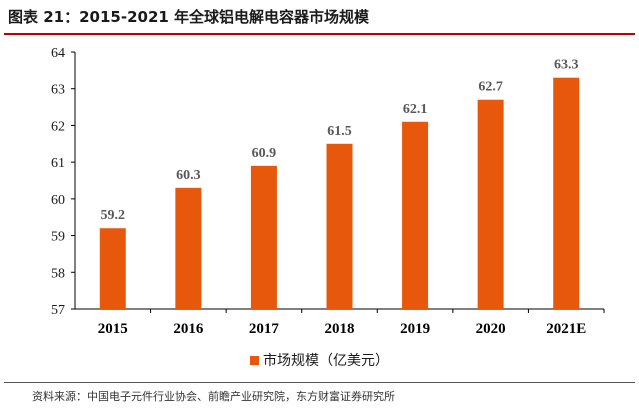 This screenshot has width=639, height=414. What do you see at coordinates (415, 109) in the screenshot?
I see `data-label: 62.1` at bounding box center [415, 109].